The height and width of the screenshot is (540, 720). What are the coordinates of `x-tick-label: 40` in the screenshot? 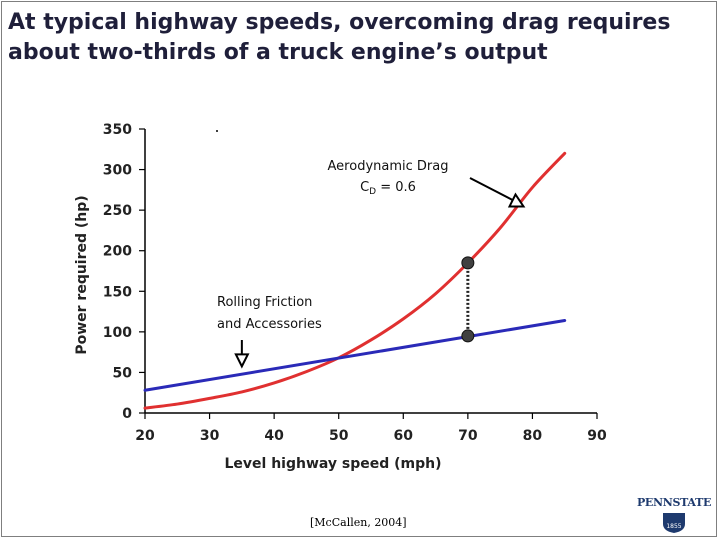 It's located at (274, 436).